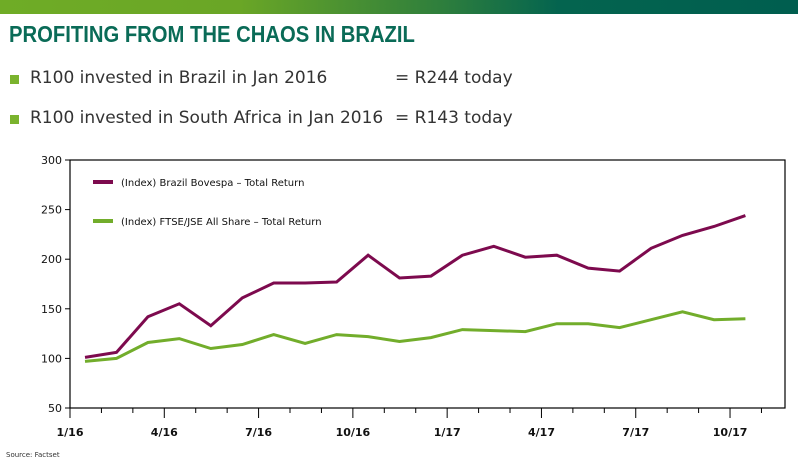 The height and width of the screenshot is (463, 798). Describe the element at coordinates (55, 408) in the screenshot. I see `y-tick-label: 50` at that location.